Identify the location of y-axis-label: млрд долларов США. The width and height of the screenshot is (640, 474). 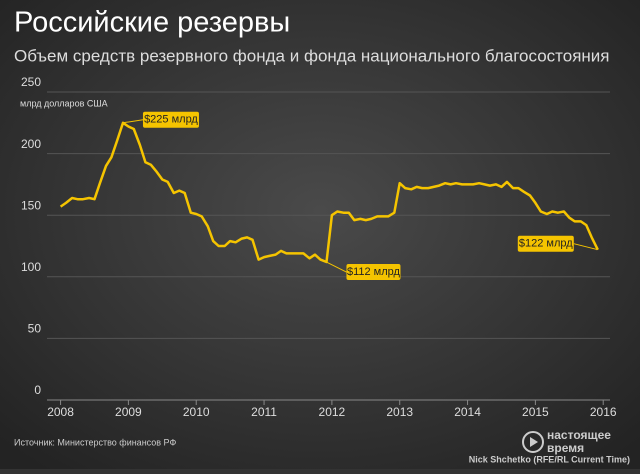
(64, 103).